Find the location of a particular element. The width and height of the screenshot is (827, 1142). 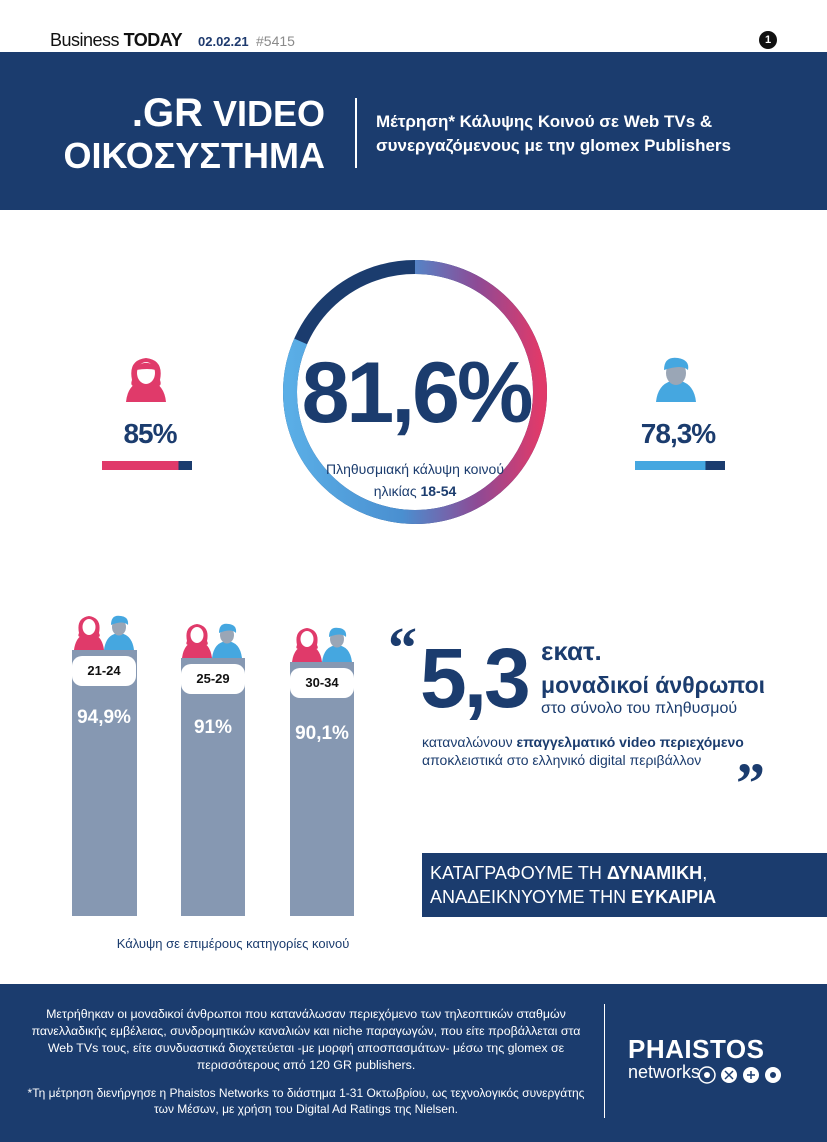

unique-people-sublabel: στο σύνολο του πληθυσμού is located at coordinates (639, 708).